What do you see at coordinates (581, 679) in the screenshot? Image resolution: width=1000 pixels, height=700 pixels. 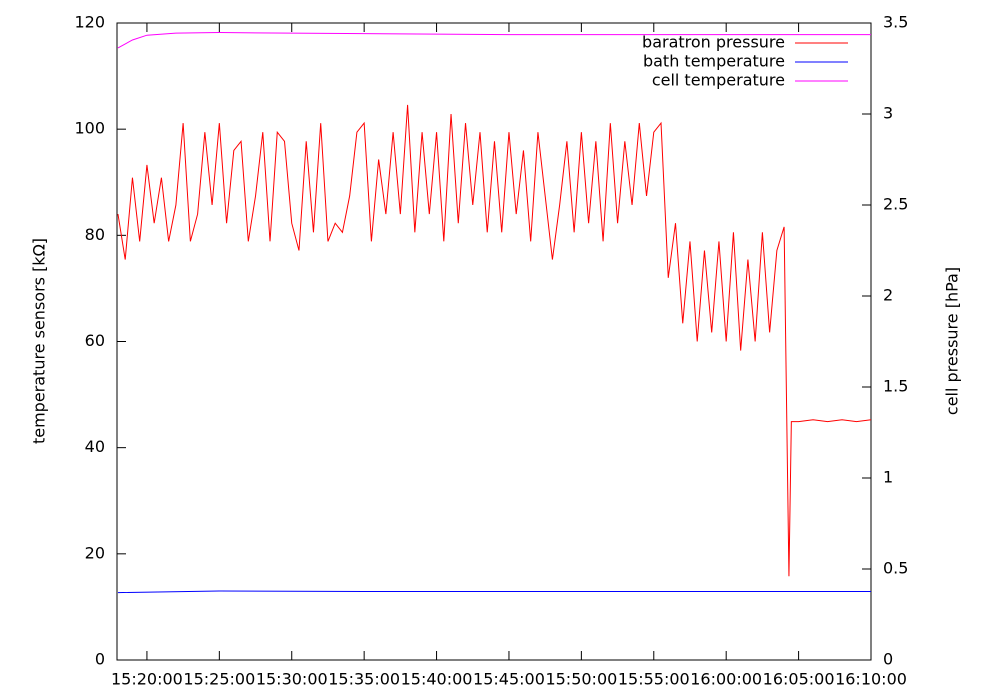 I see `x-tick-label: 15:50:00` at bounding box center [581, 679].